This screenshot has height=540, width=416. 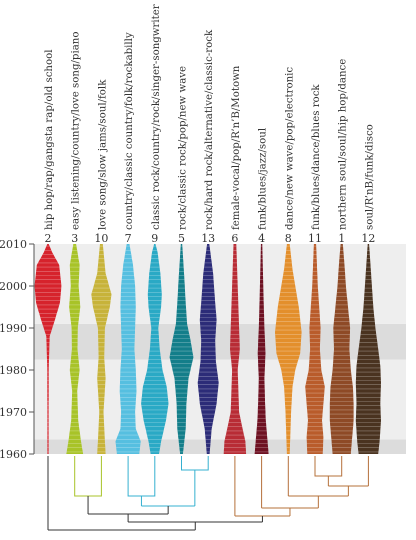 I want to click on cluster-number-12: 12, so click(x=368, y=238).